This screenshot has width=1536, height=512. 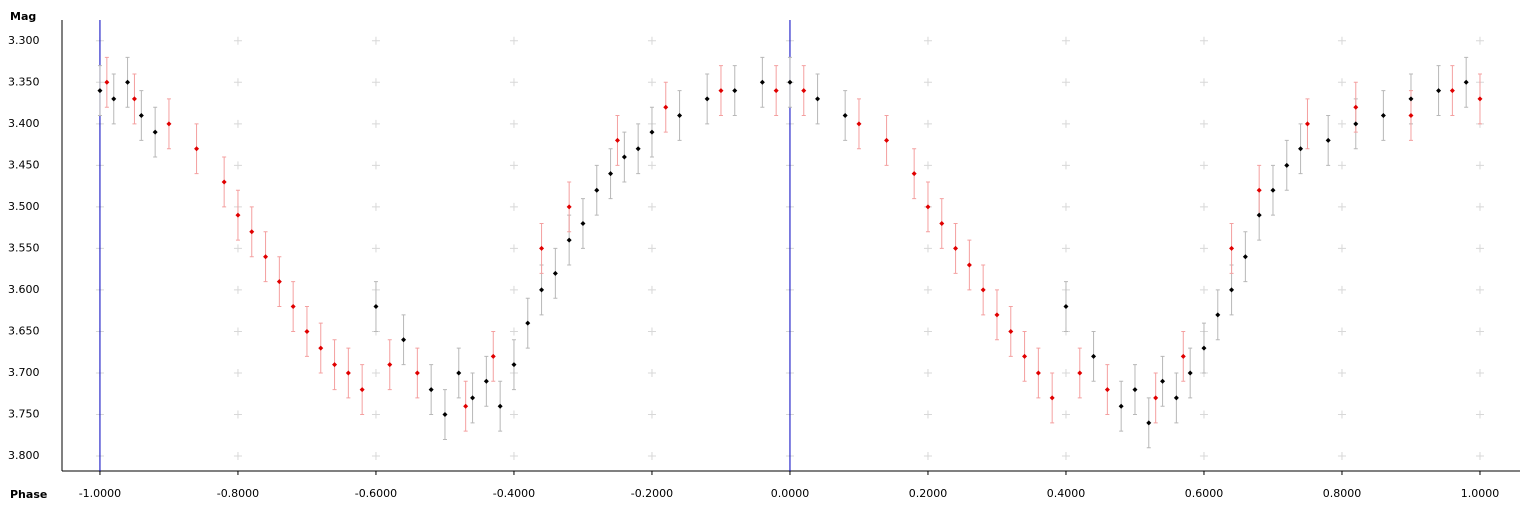 I want to click on x-axis-label: Phase, so click(x=28, y=494).